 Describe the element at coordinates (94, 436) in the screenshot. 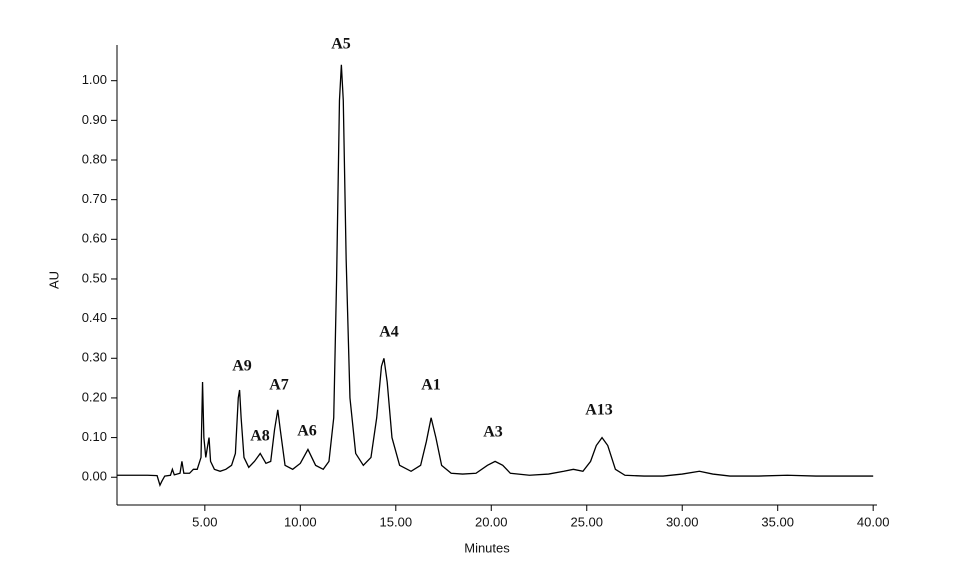

I see `y-tick-label: 0.10` at that location.